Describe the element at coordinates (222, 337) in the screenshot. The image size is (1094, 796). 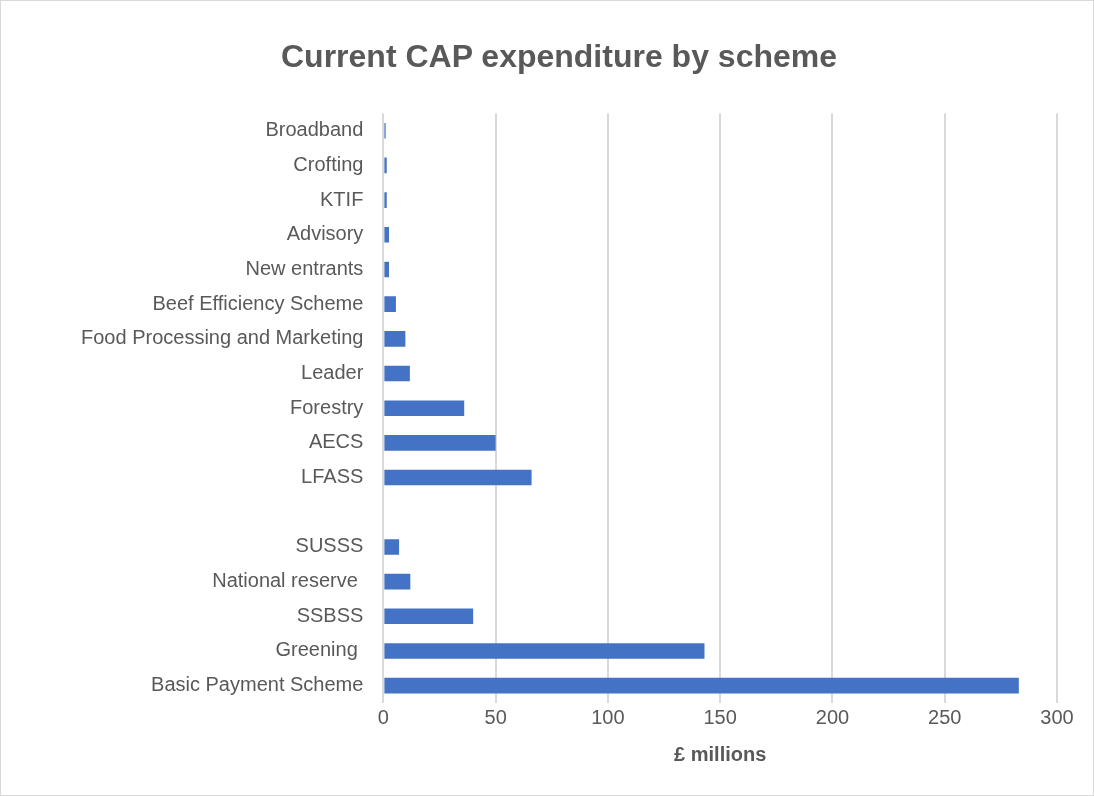
I see `y-tick-label: Food Processing and Marketing` at that location.